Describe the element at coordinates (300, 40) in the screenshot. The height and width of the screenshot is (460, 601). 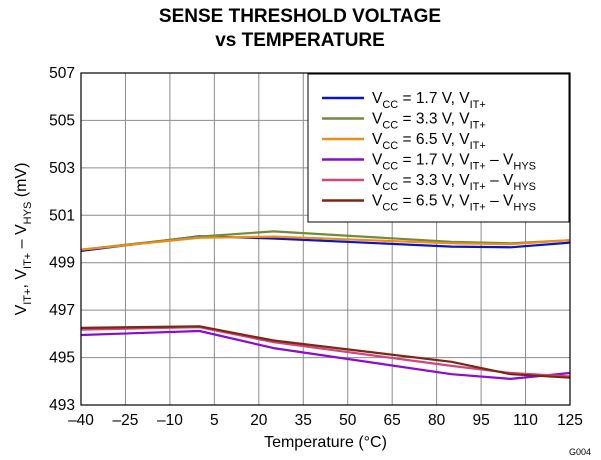
I see `chart-title-line-2: vs TEMPERATURE` at that location.